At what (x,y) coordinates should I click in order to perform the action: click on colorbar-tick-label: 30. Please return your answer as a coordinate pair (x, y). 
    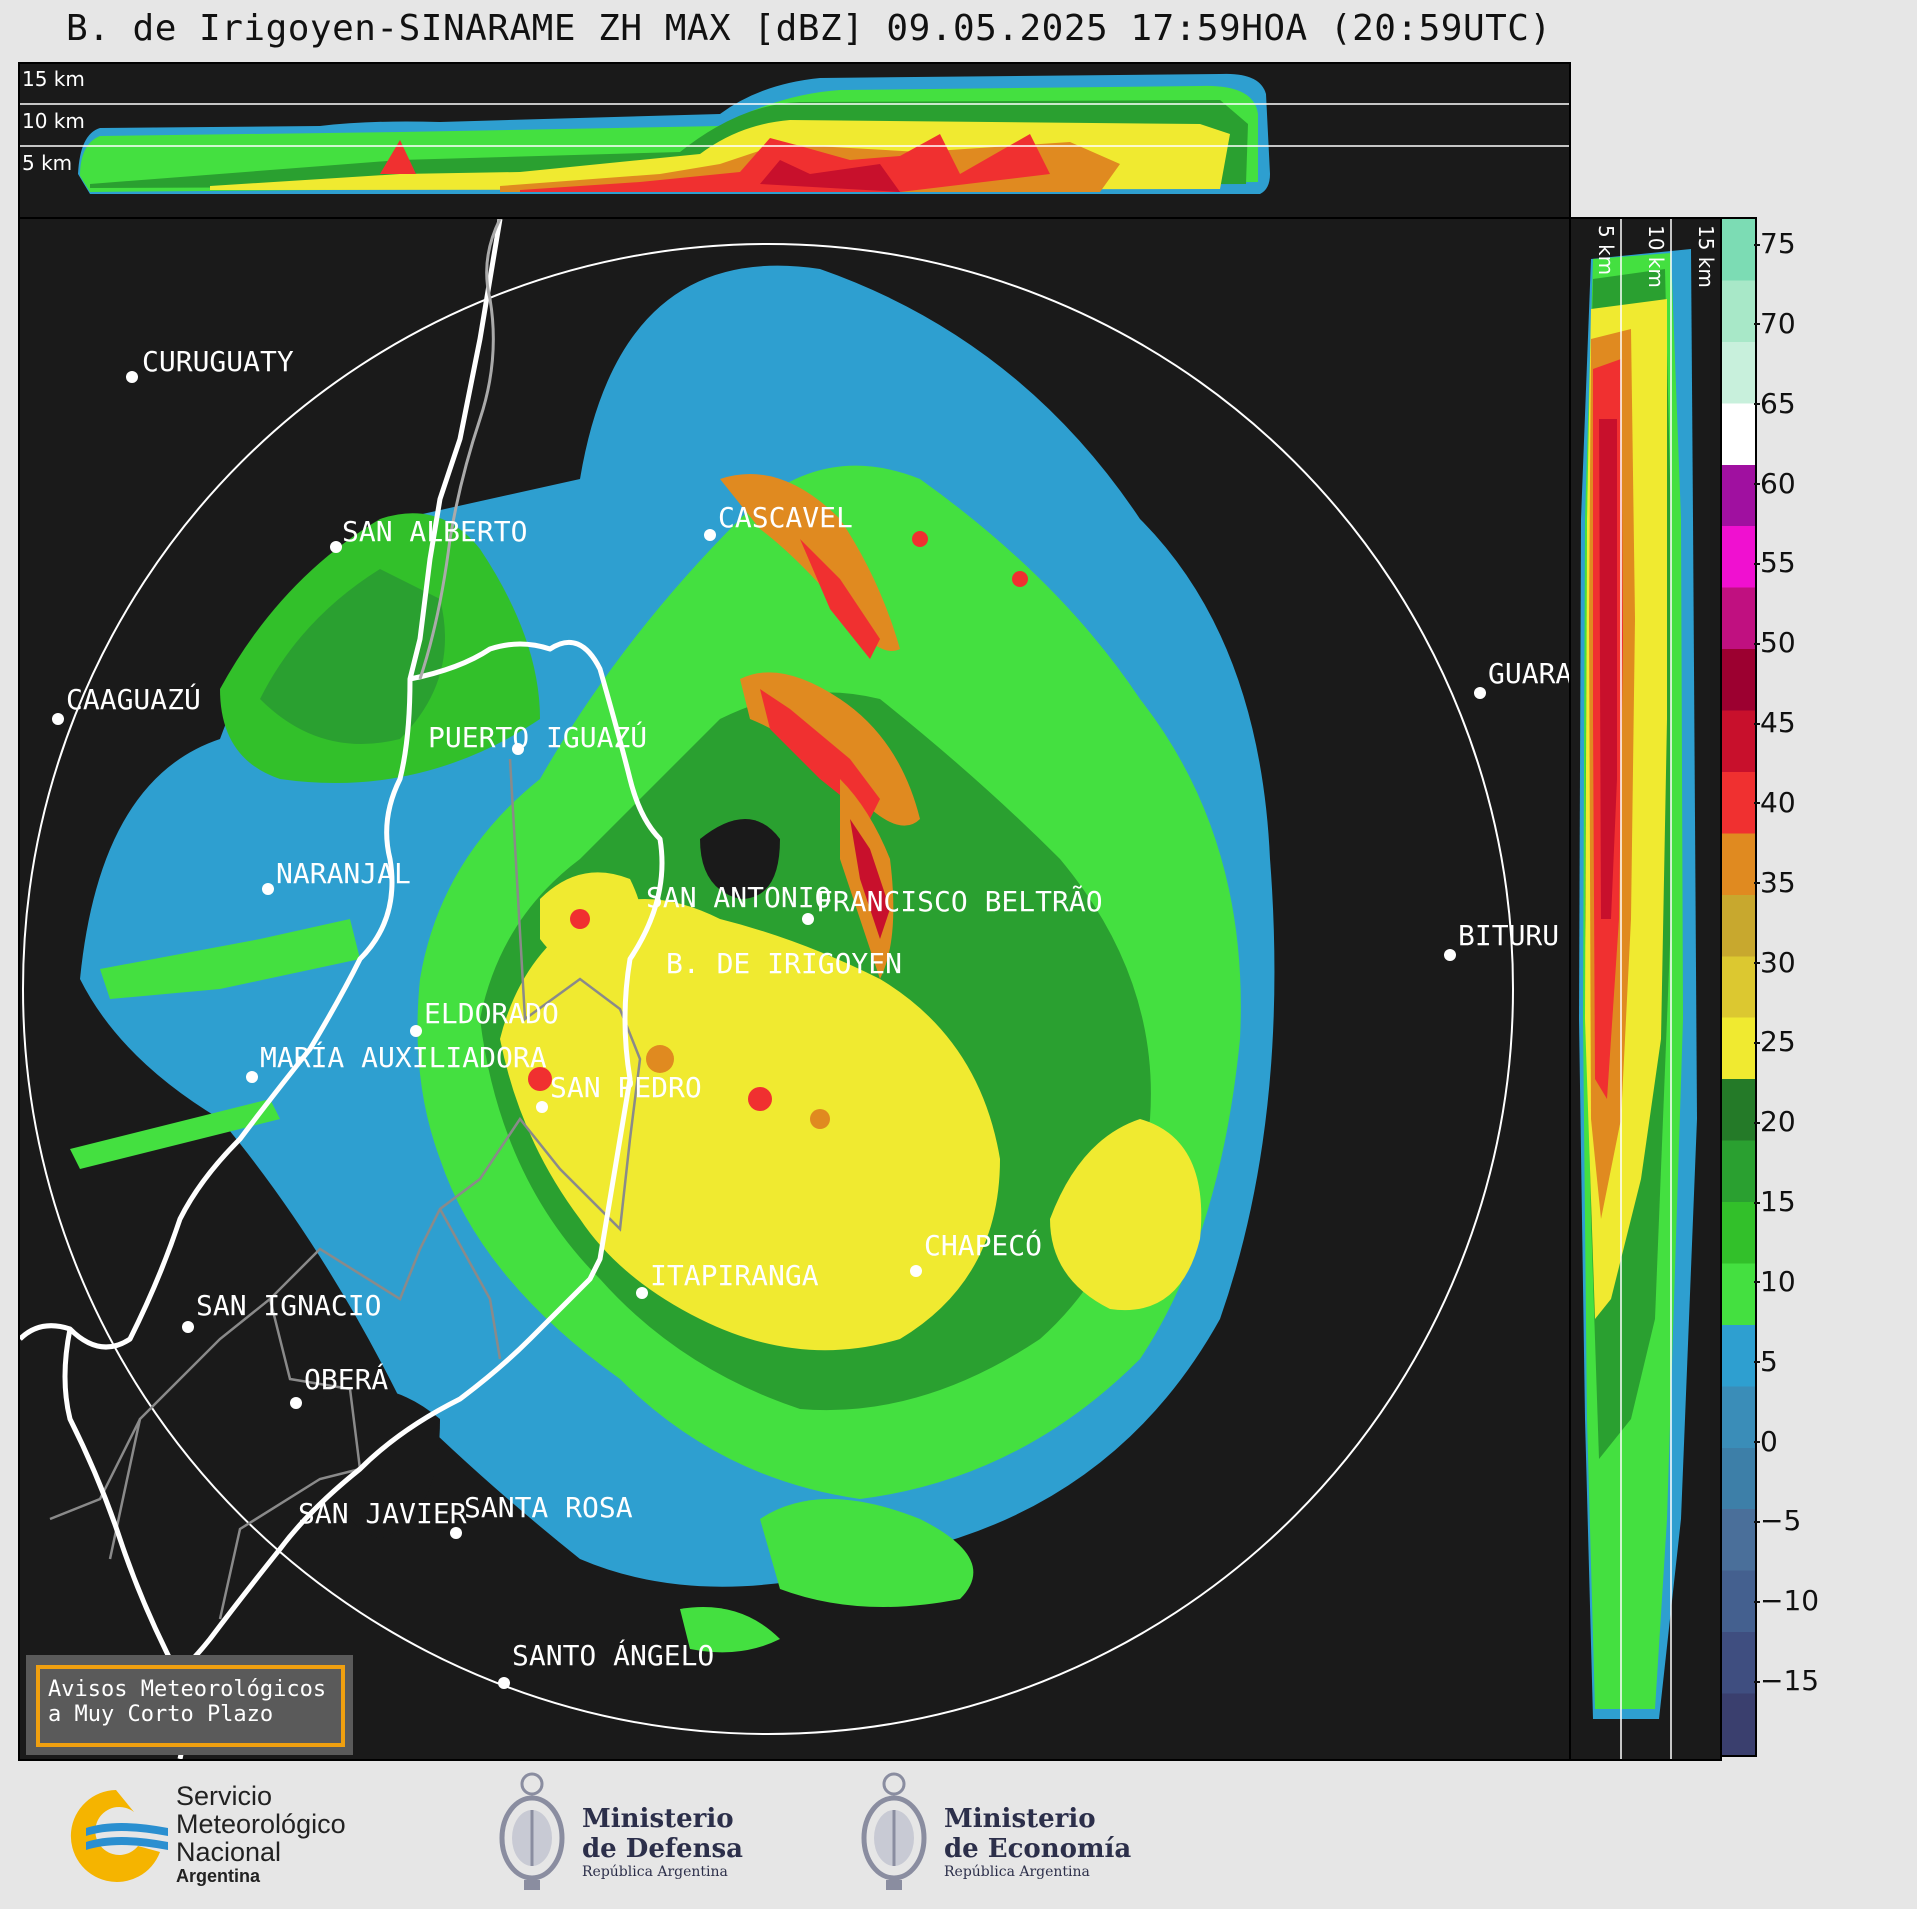
    Looking at the image, I should click on (1775, 962).